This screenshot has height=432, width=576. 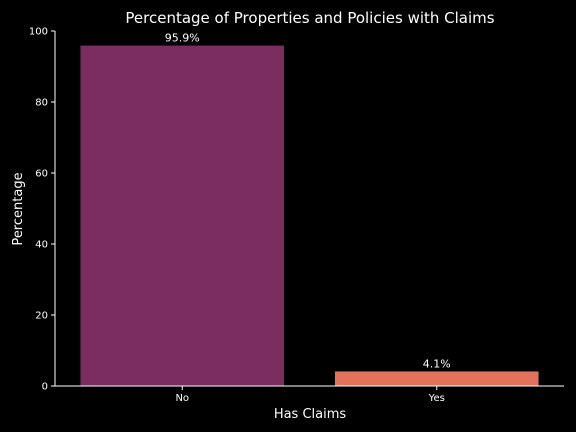 I want to click on y-tick-label-80: 80, so click(x=41, y=103).